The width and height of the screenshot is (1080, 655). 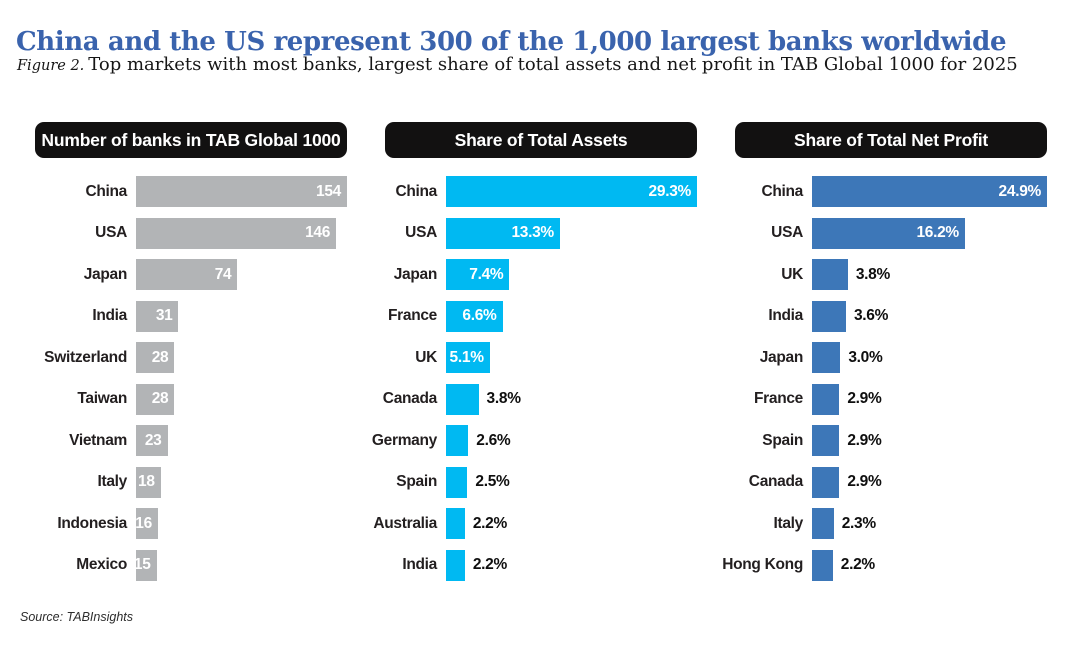 I want to click on bar-track: 5.1%, so click(x=571, y=358).